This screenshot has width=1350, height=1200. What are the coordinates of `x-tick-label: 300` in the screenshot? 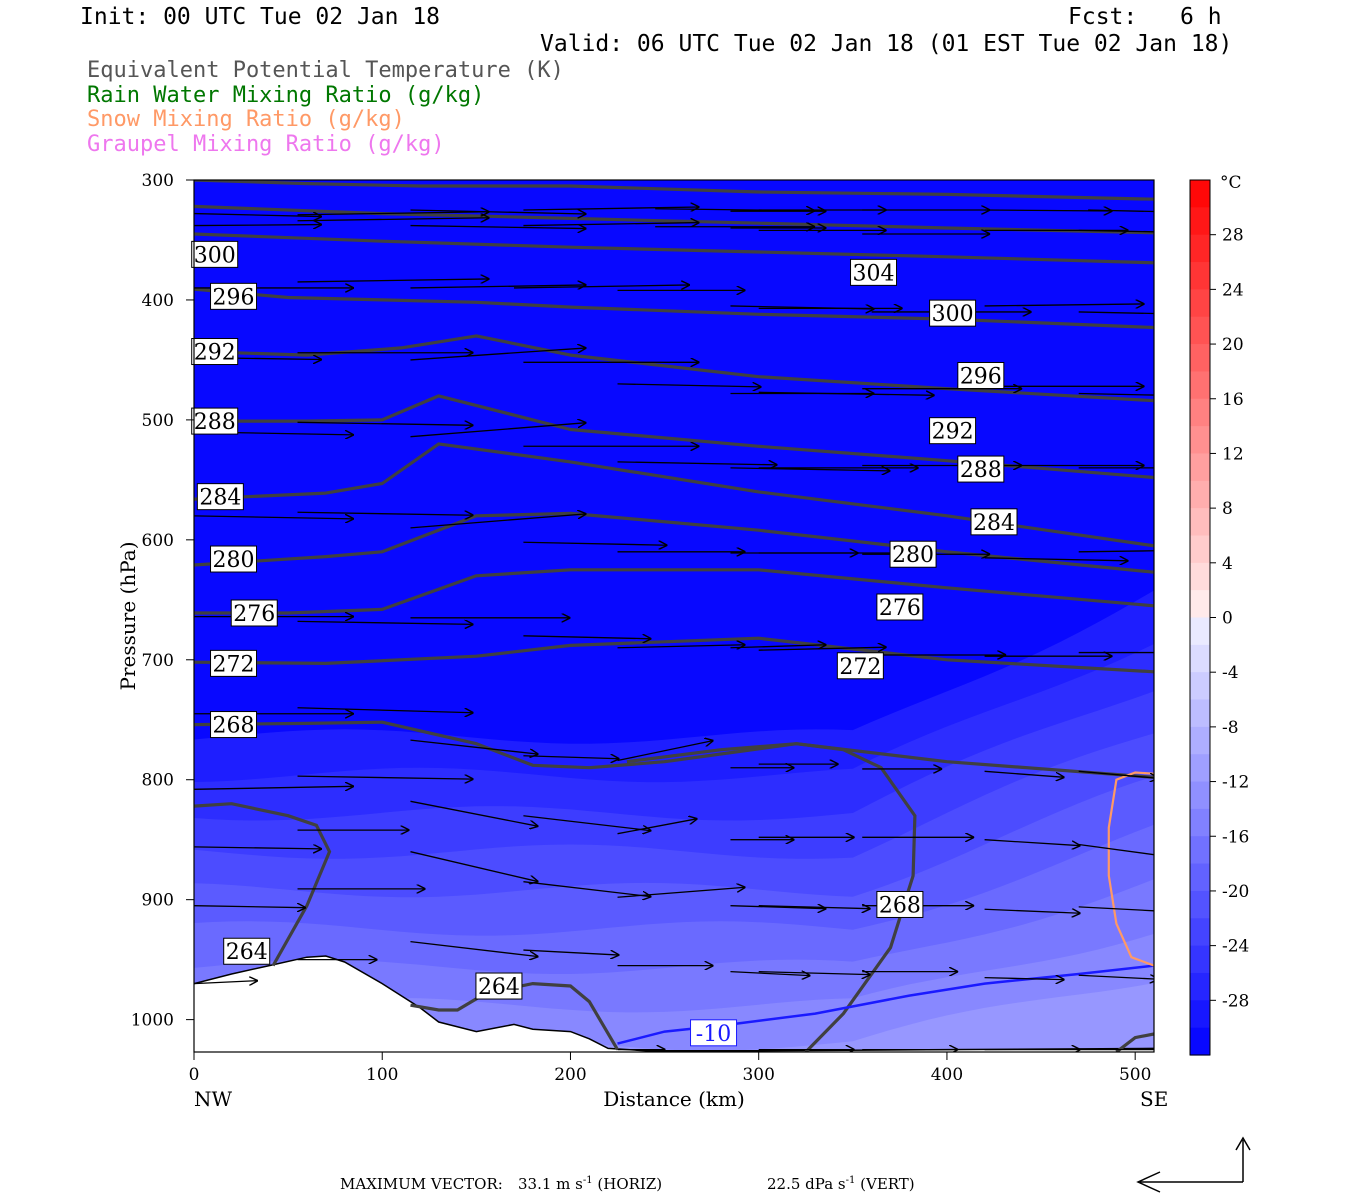 It's located at (758, 1075).